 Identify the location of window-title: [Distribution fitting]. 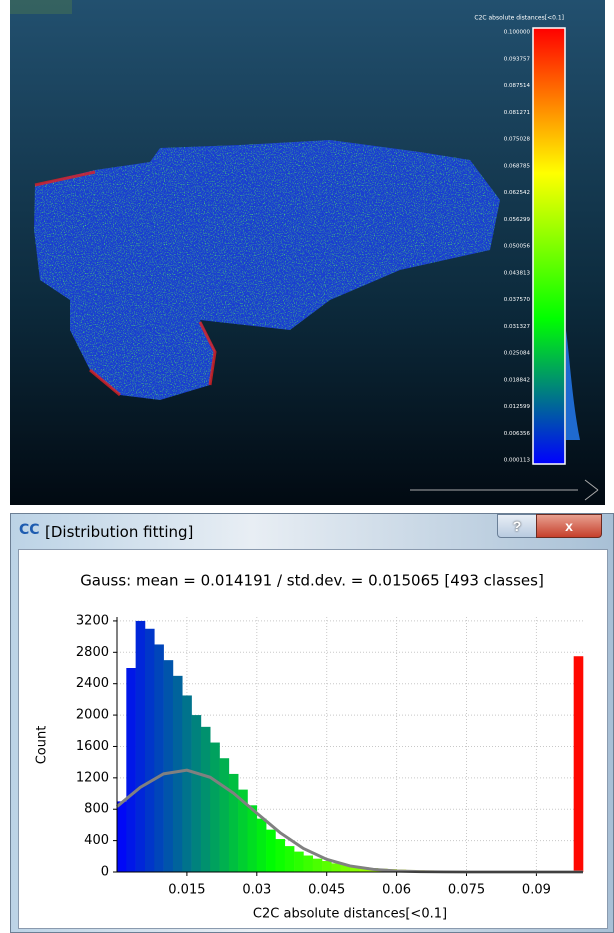
(119, 532).